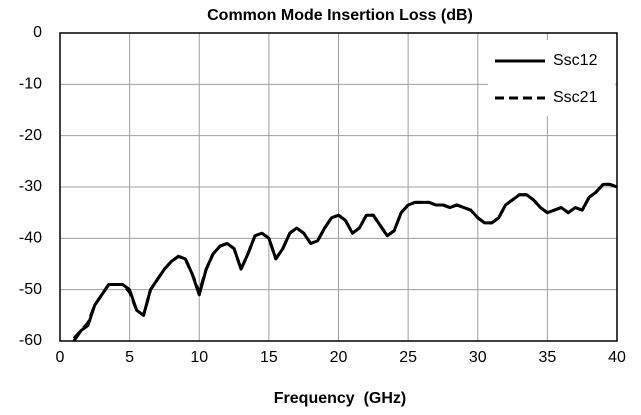  Describe the element at coordinates (199, 357) in the screenshot. I see `x-tick-label: 10` at that location.